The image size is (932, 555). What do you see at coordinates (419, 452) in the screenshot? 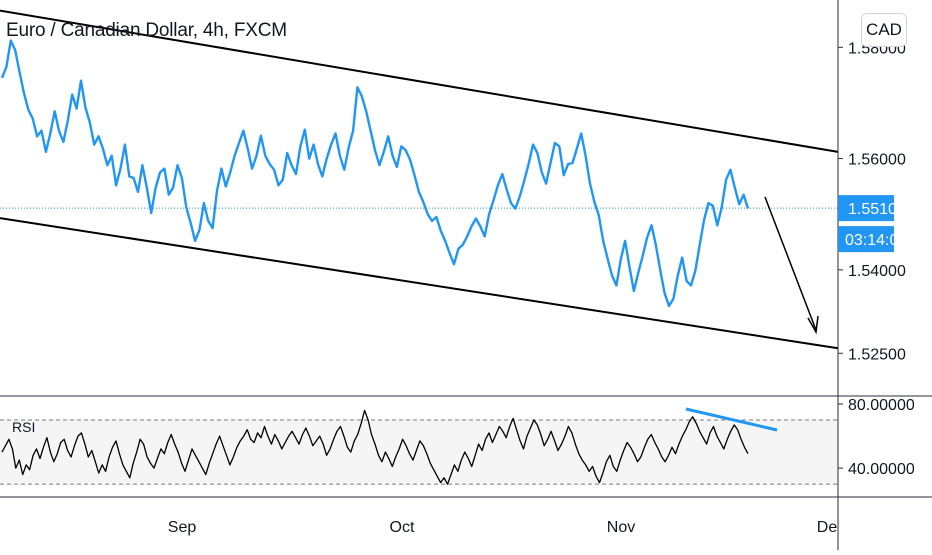
I see `rsi-band` at bounding box center [419, 452].